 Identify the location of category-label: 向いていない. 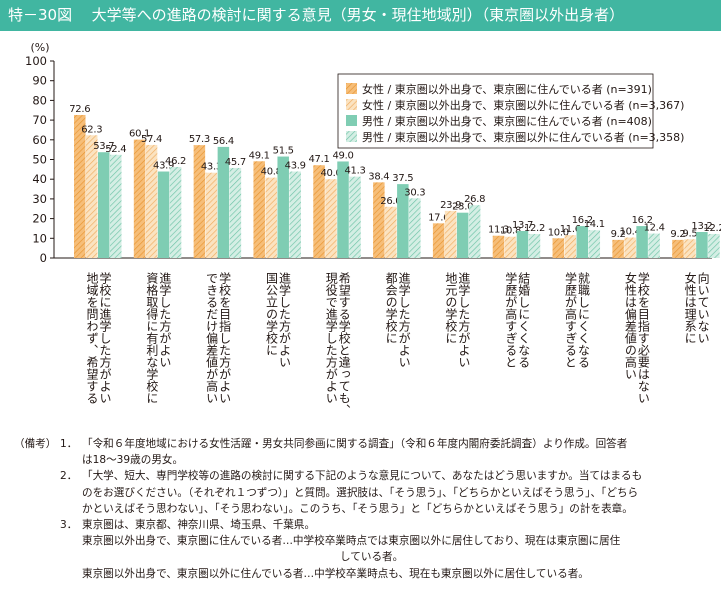
(703, 307).